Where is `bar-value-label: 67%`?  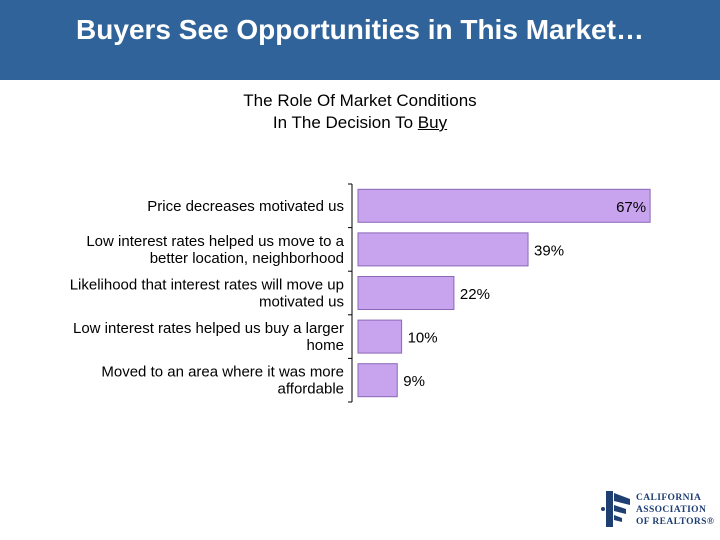 bar-value-label: 67% is located at coordinates (631, 207).